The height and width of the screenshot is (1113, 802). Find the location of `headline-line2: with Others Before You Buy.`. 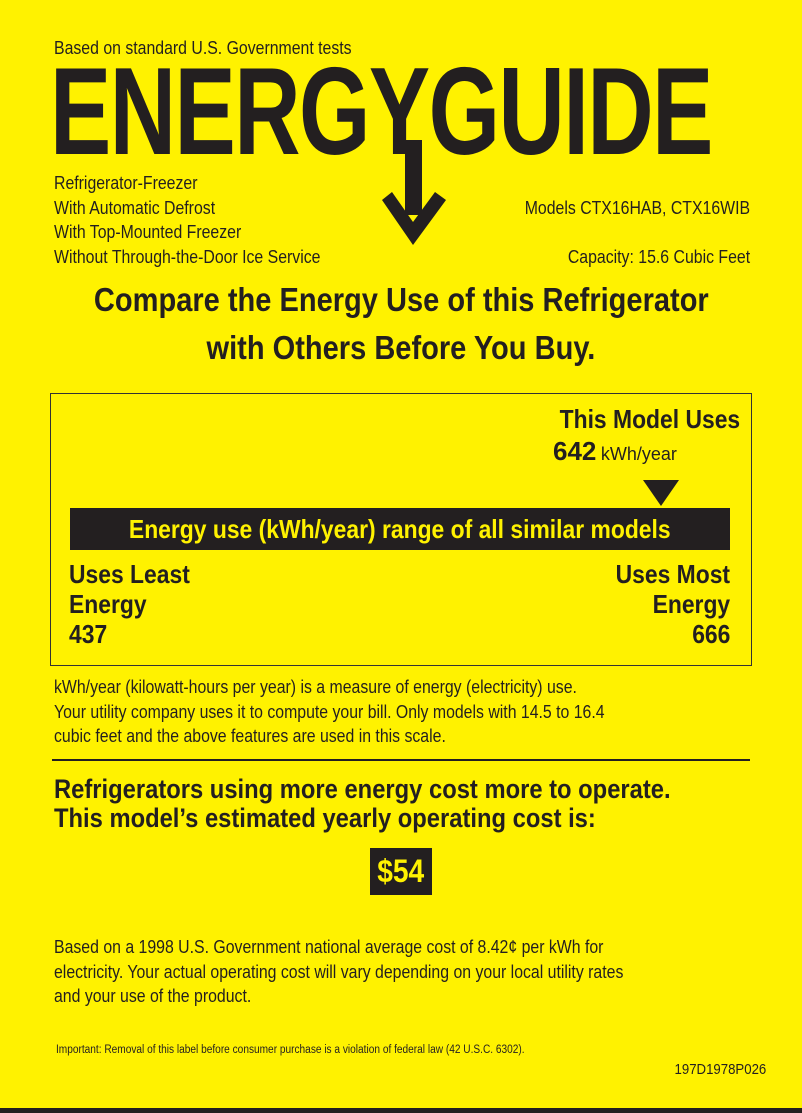

headline-line2: with Others Before You Buy. is located at coordinates (401, 347).